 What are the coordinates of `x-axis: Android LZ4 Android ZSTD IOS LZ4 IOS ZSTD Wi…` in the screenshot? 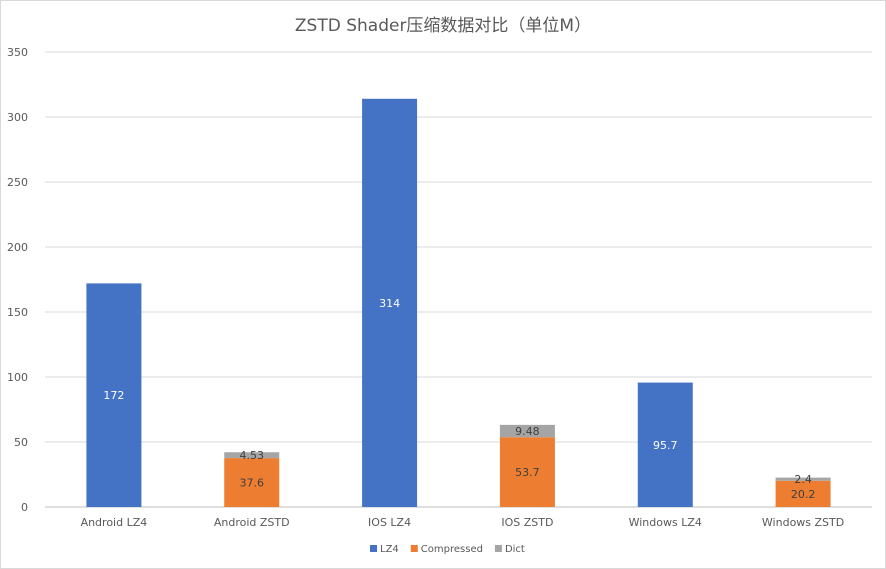 It's located at (463, 522).